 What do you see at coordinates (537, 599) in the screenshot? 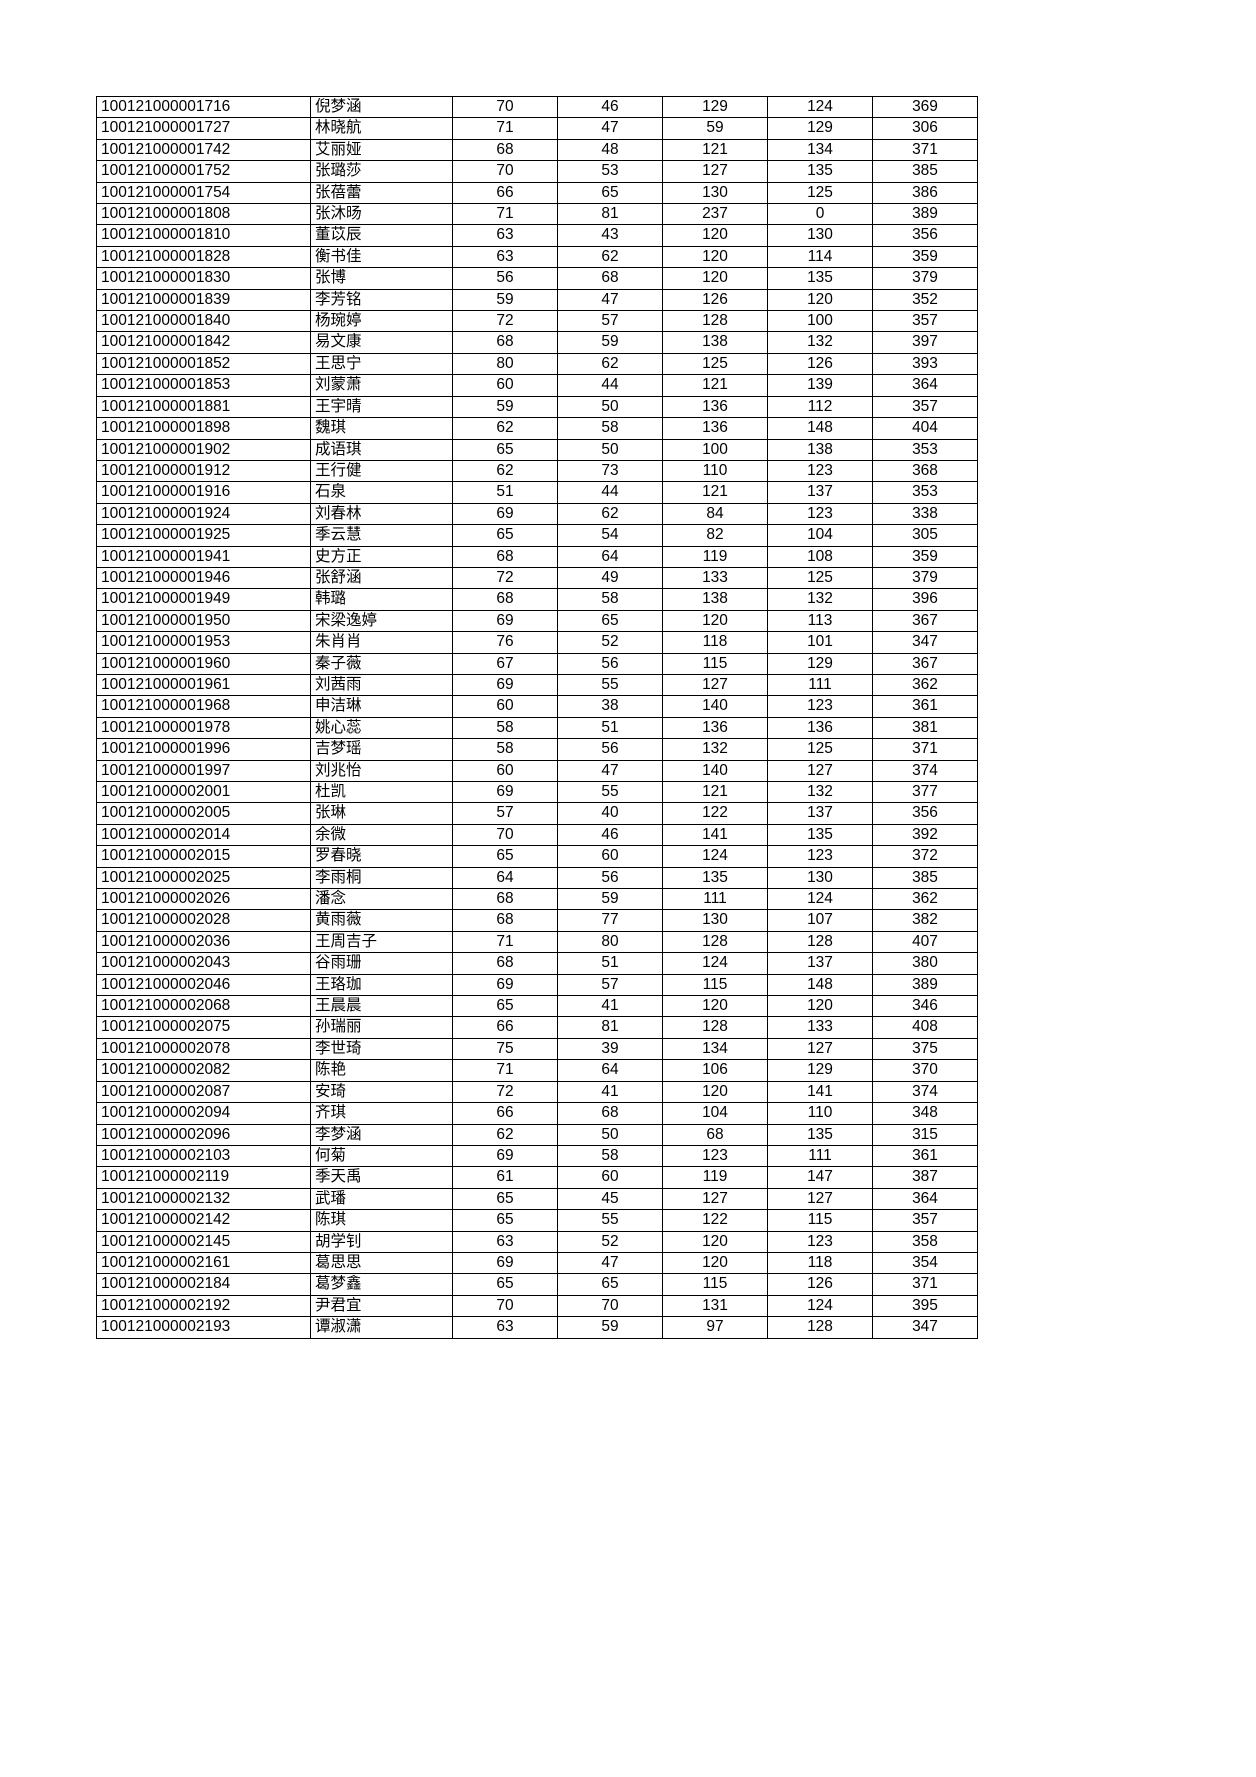
I see `table-row: 100121000001949 韩璐 68 58 138 132 396` at bounding box center [537, 599].